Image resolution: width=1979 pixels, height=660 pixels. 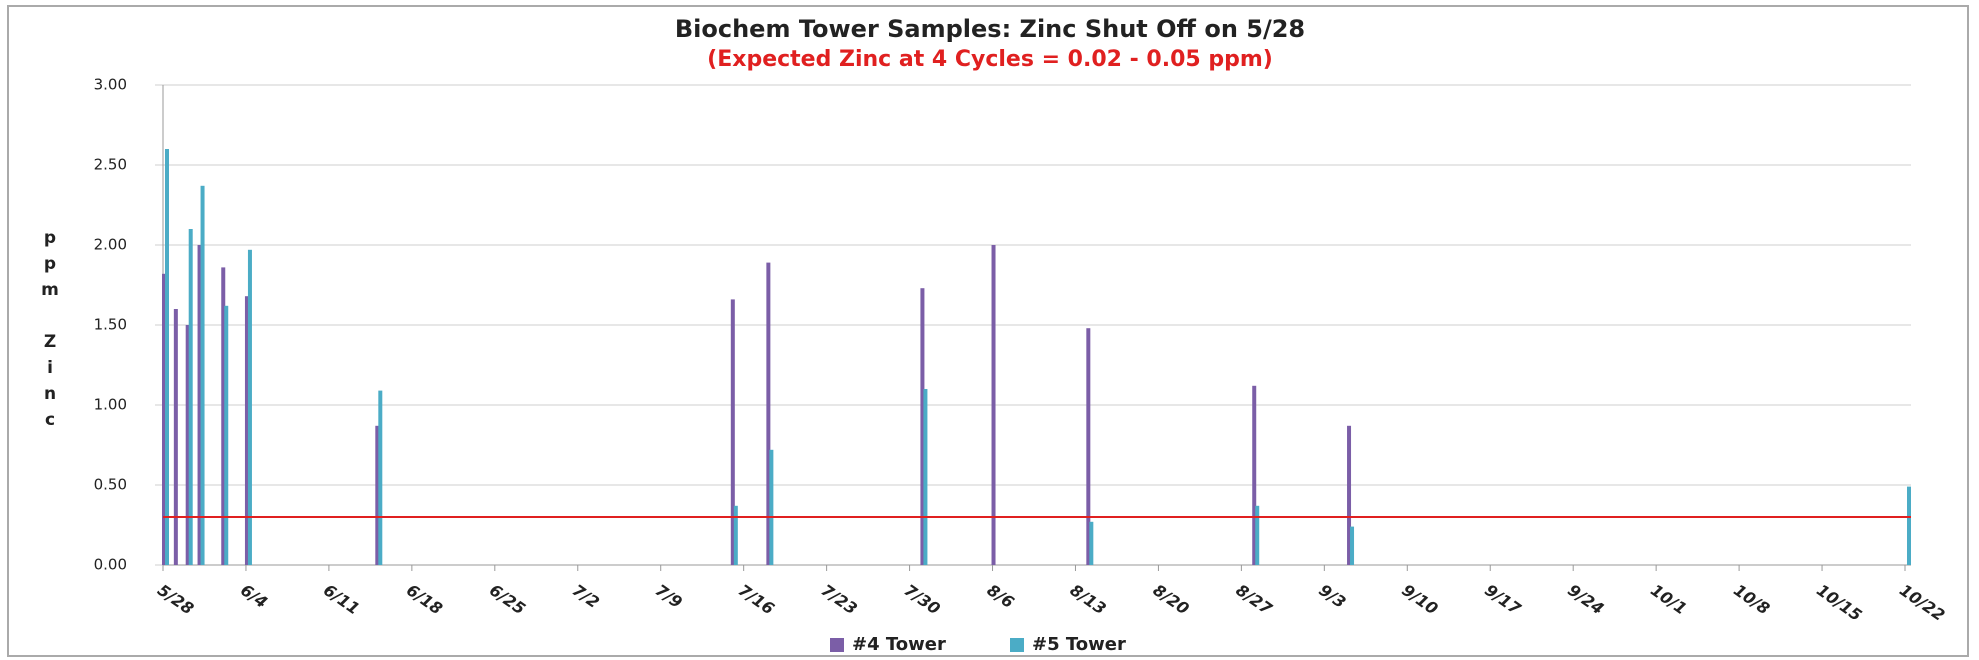 I want to click on x-tick-label: 10/1, so click(x=1668, y=599).